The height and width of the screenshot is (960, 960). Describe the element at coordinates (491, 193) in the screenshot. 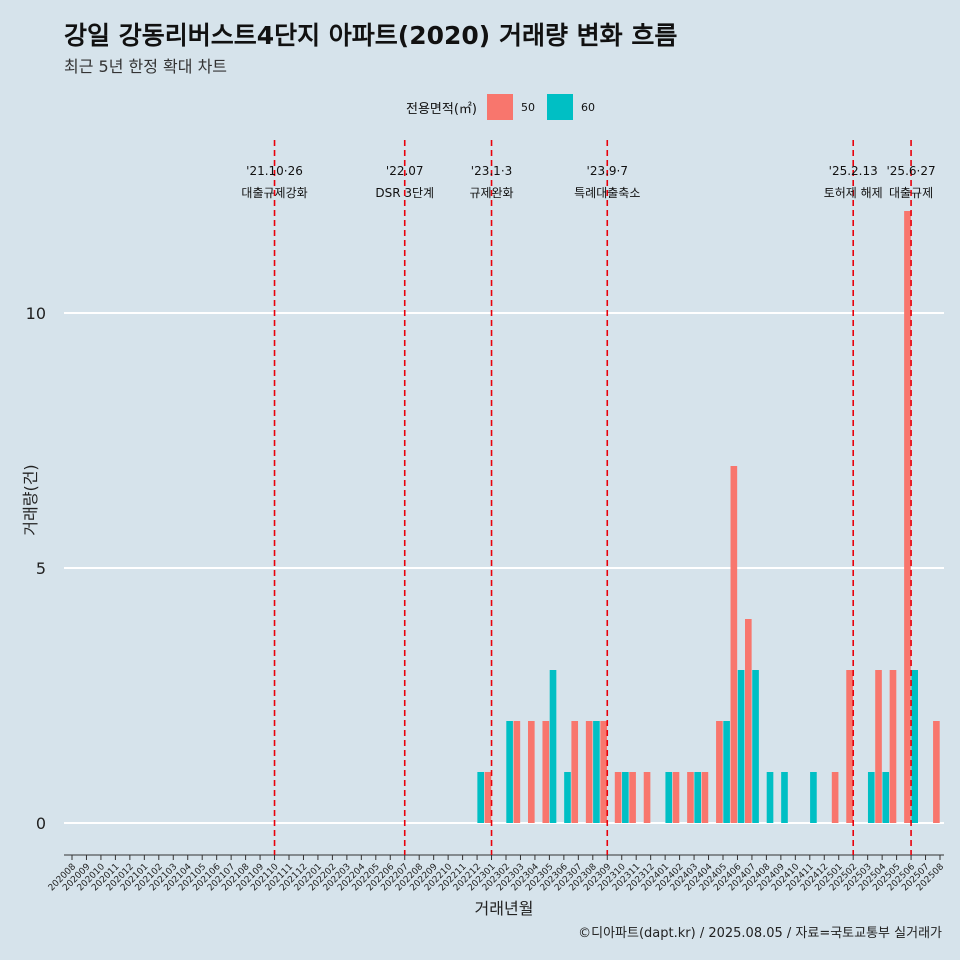

I see `event-label: 규제완화` at that location.